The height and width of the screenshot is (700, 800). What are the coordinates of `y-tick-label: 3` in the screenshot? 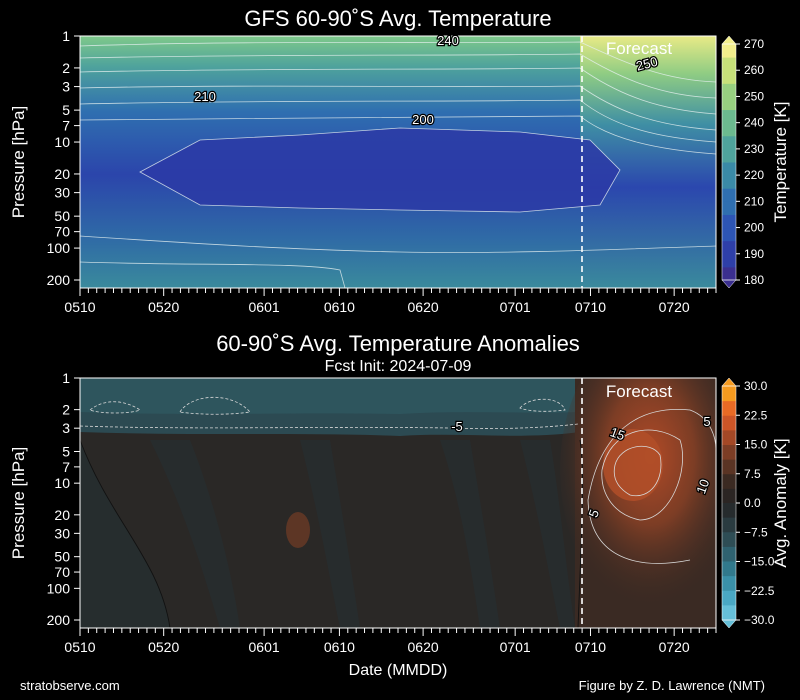 It's located at (66, 428).